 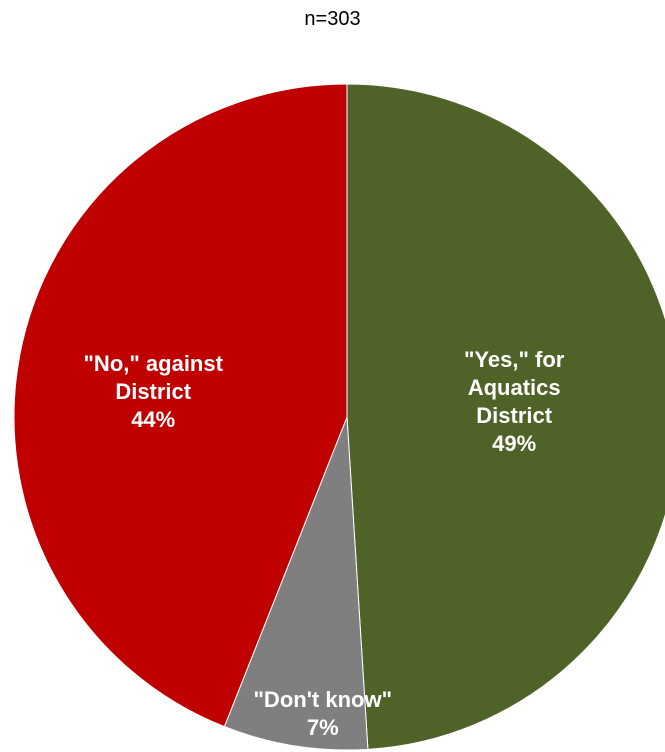 What do you see at coordinates (514, 387) in the screenshot?
I see `slice-label-text: Aquatics` at bounding box center [514, 387].